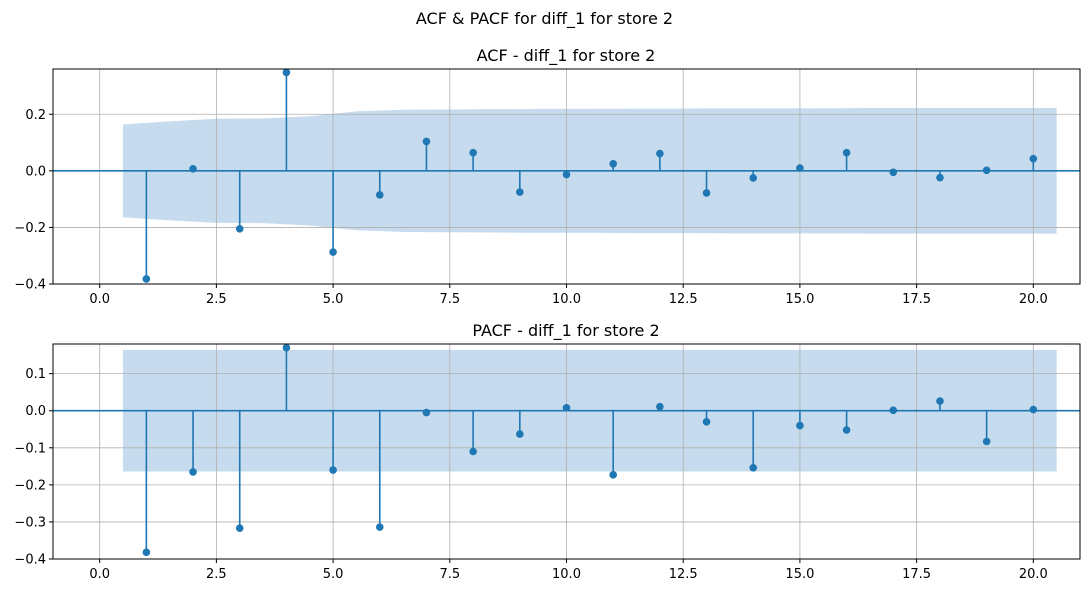  What do you see at coordinates (449, 574) in the screenshot?
I see `pacf-x-tick-label: 7.5` at bounding box center [449, 574].